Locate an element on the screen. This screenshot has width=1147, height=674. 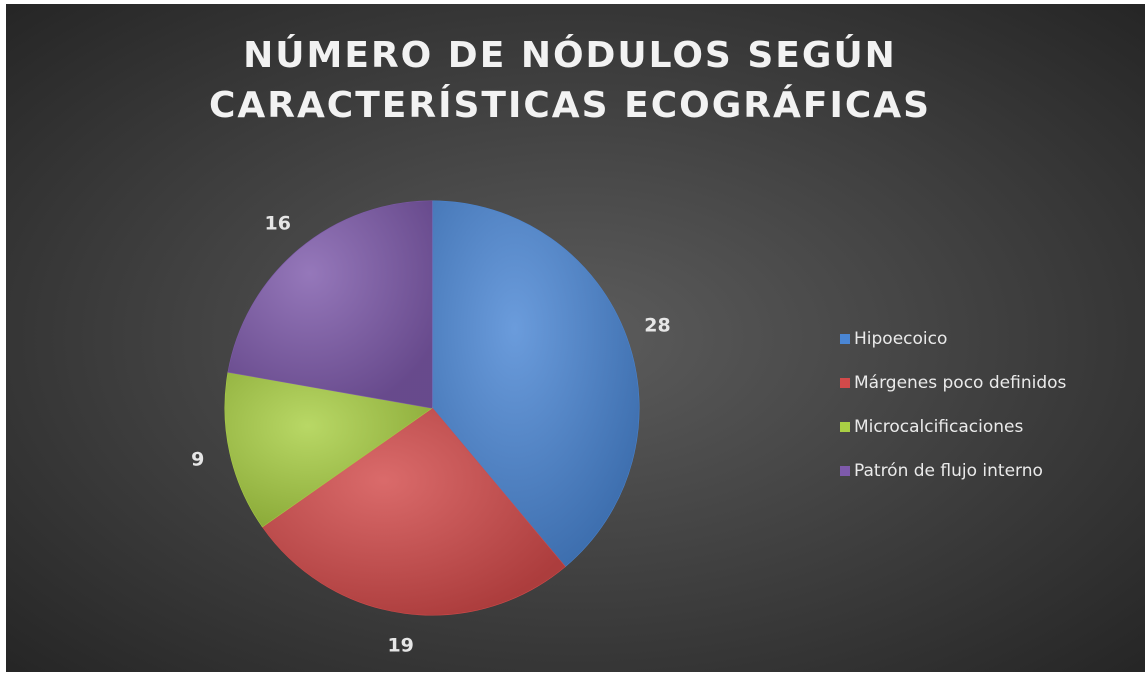
legend-label: Hipoecoico is located at coordinates (900, 339).